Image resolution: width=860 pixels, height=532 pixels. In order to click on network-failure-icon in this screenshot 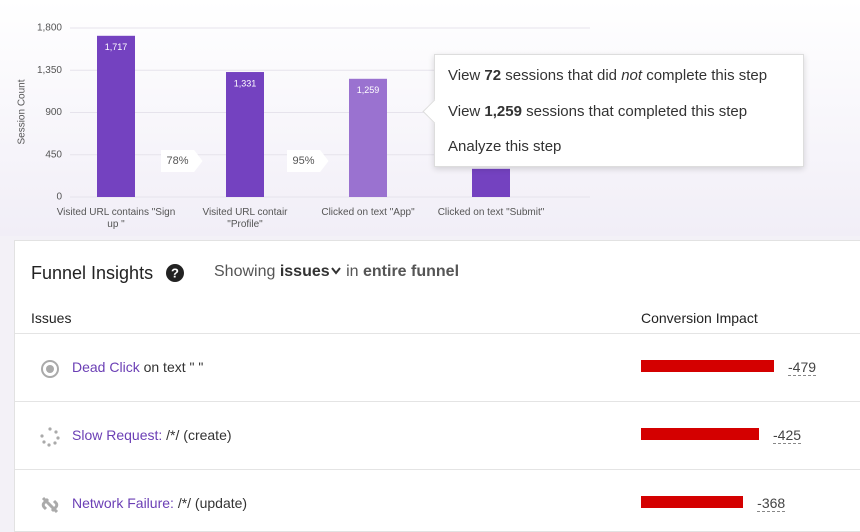, I will do `click(50, 505)`.